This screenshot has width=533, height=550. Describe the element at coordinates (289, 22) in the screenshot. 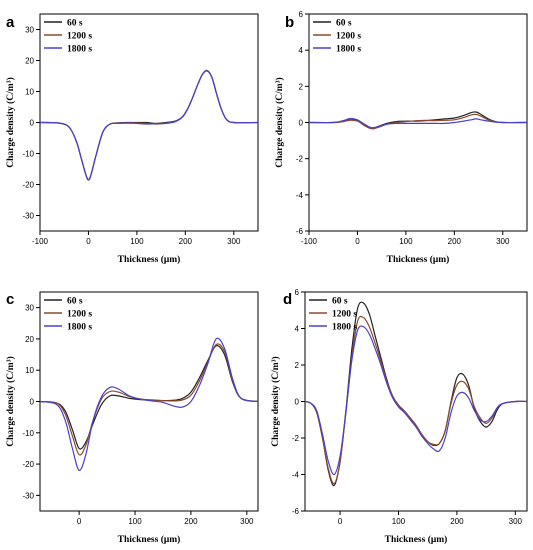

I see `panel-letter: b` at that location.